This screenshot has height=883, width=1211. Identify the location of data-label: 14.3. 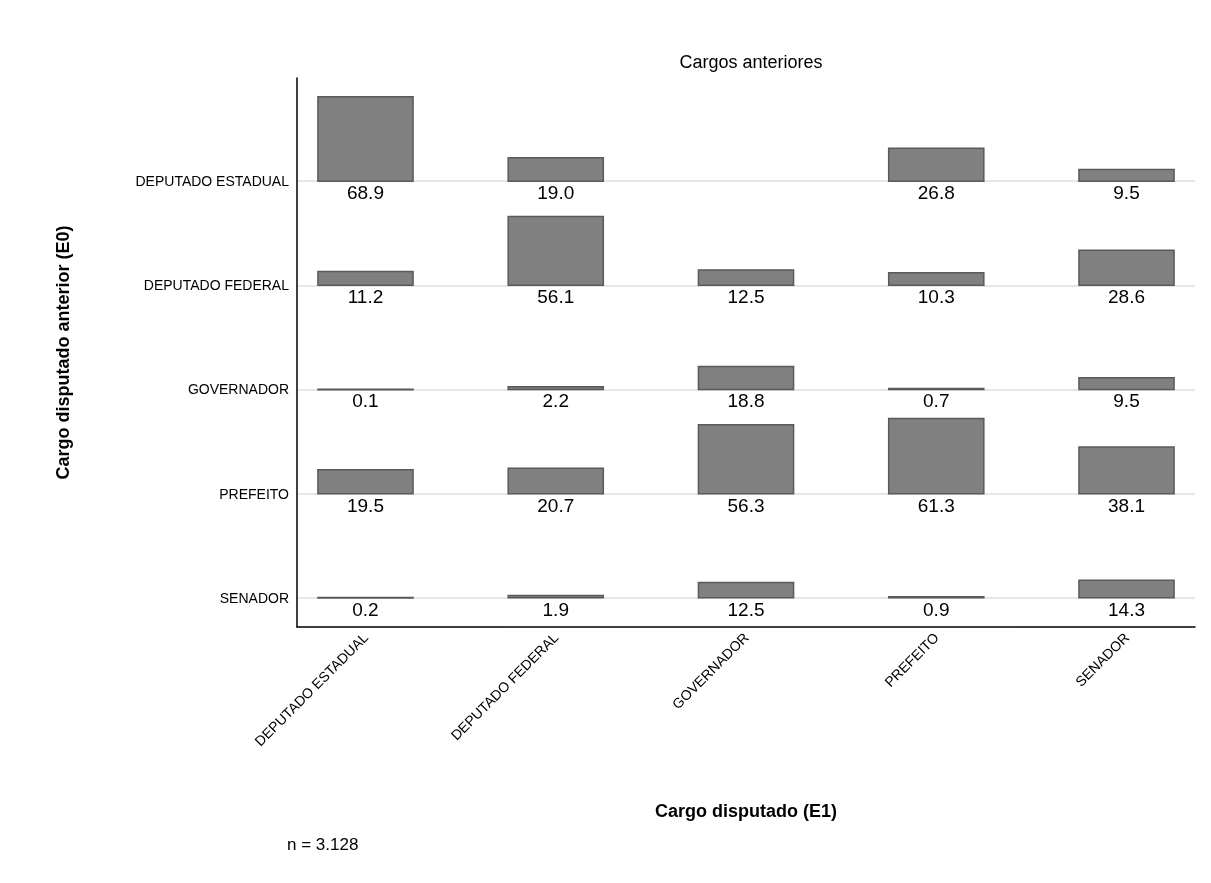
(1126, 609).